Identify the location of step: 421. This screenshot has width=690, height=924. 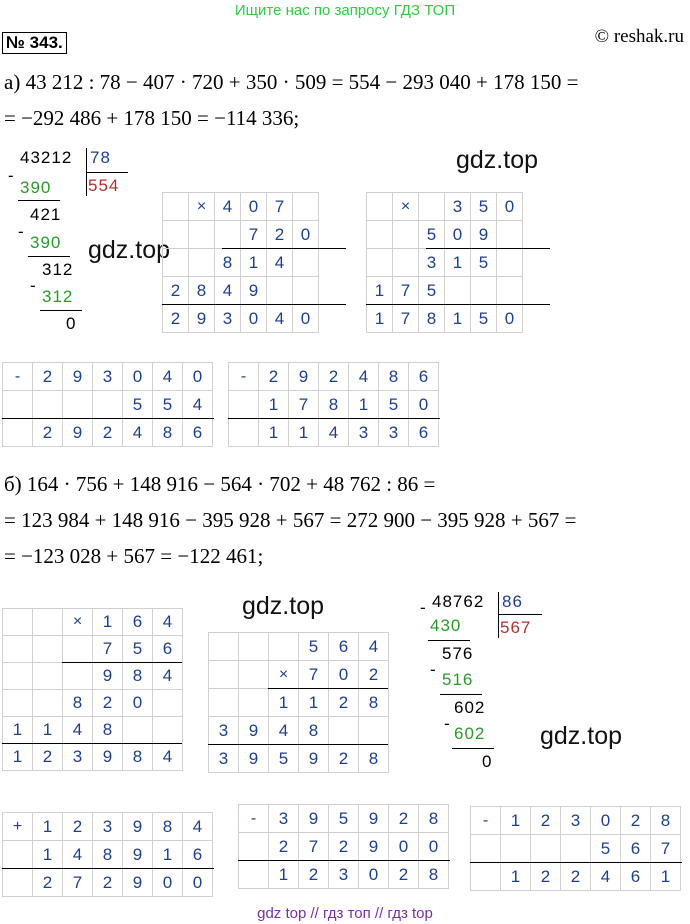
(46, 214).